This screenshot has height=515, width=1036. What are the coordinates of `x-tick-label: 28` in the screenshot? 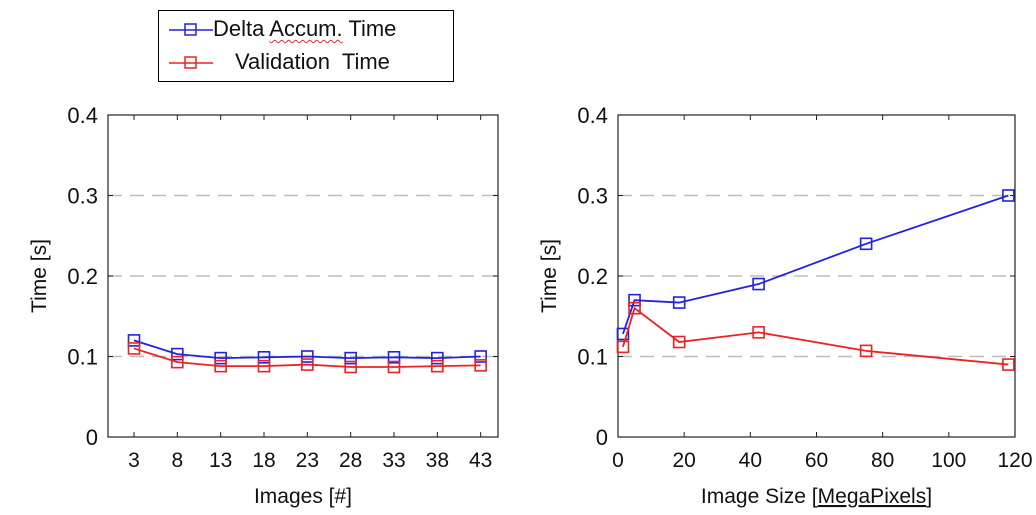 It's located at (350, 460).